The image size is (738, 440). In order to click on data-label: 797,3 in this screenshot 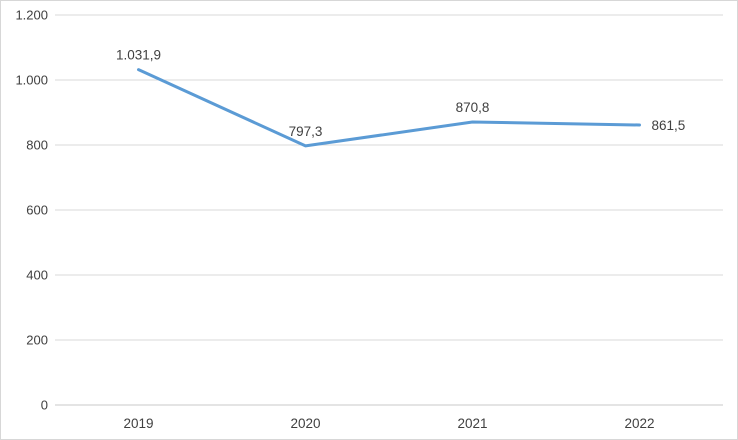, I will do `click(306, 131)`.